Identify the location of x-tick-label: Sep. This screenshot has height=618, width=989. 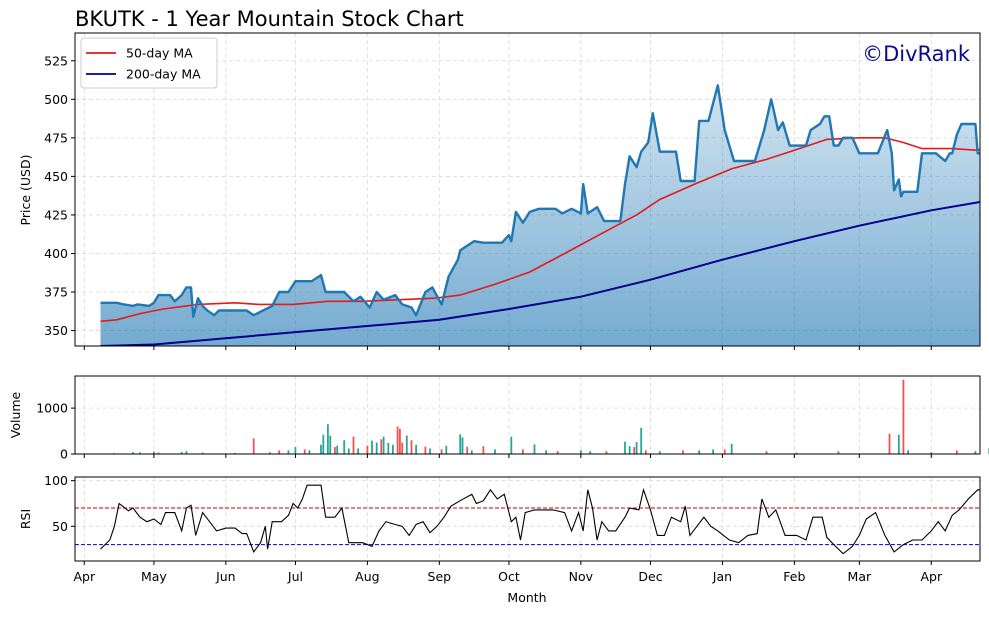
(440, 576).